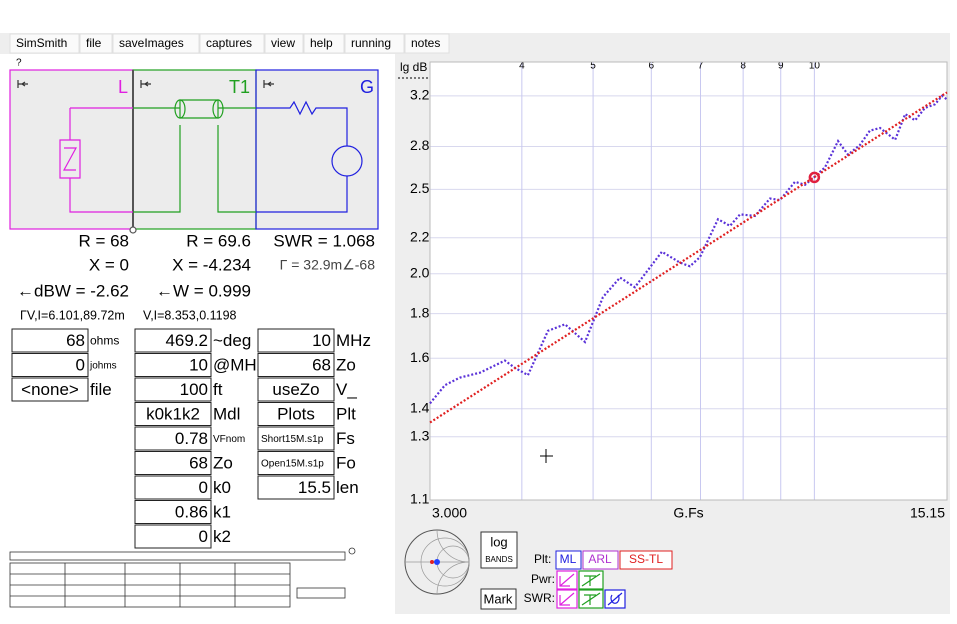 This screenshot has height=624, width=957. I want to click on readout: Γ = 32.9m∠-68, so click(328, 265).